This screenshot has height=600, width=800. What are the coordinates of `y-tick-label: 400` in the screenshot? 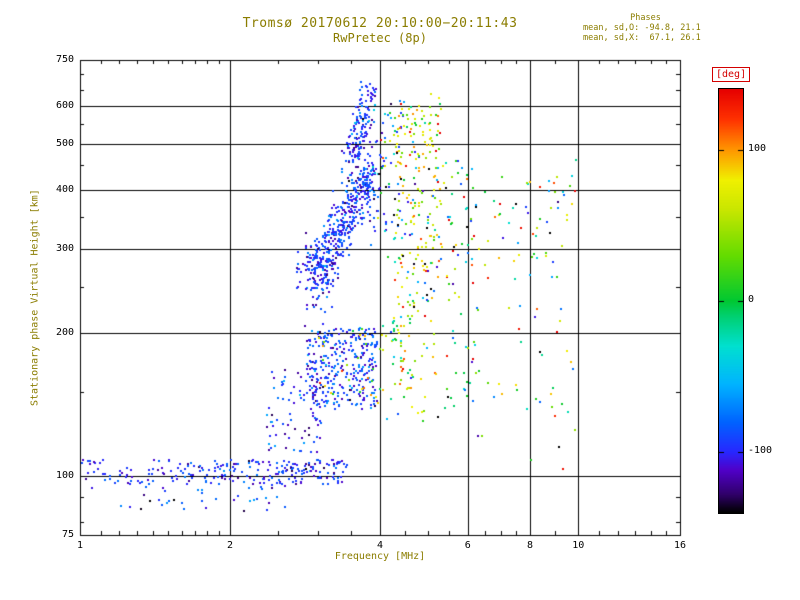 It's located at (64, 189).